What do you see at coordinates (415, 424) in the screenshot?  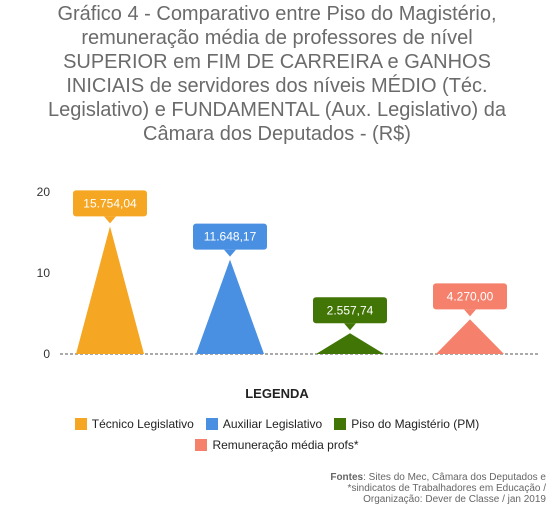 I see `legend-label: Piso do Magistério (PM)` at bounding box center [415, 424].